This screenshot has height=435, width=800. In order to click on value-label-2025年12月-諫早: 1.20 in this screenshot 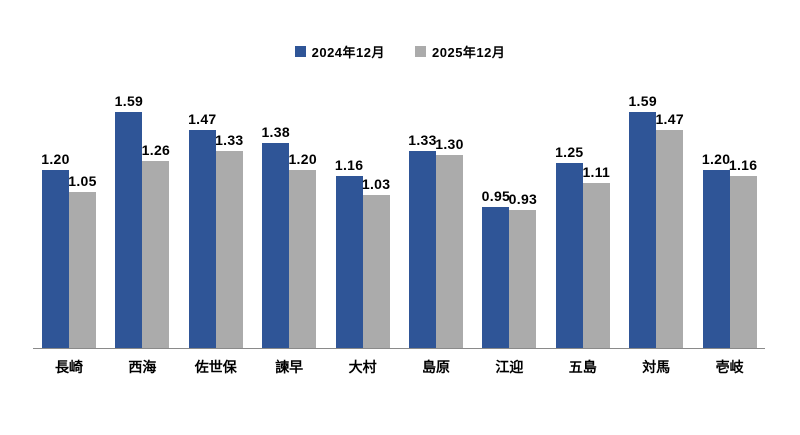, I will do `click(302, 159)`.